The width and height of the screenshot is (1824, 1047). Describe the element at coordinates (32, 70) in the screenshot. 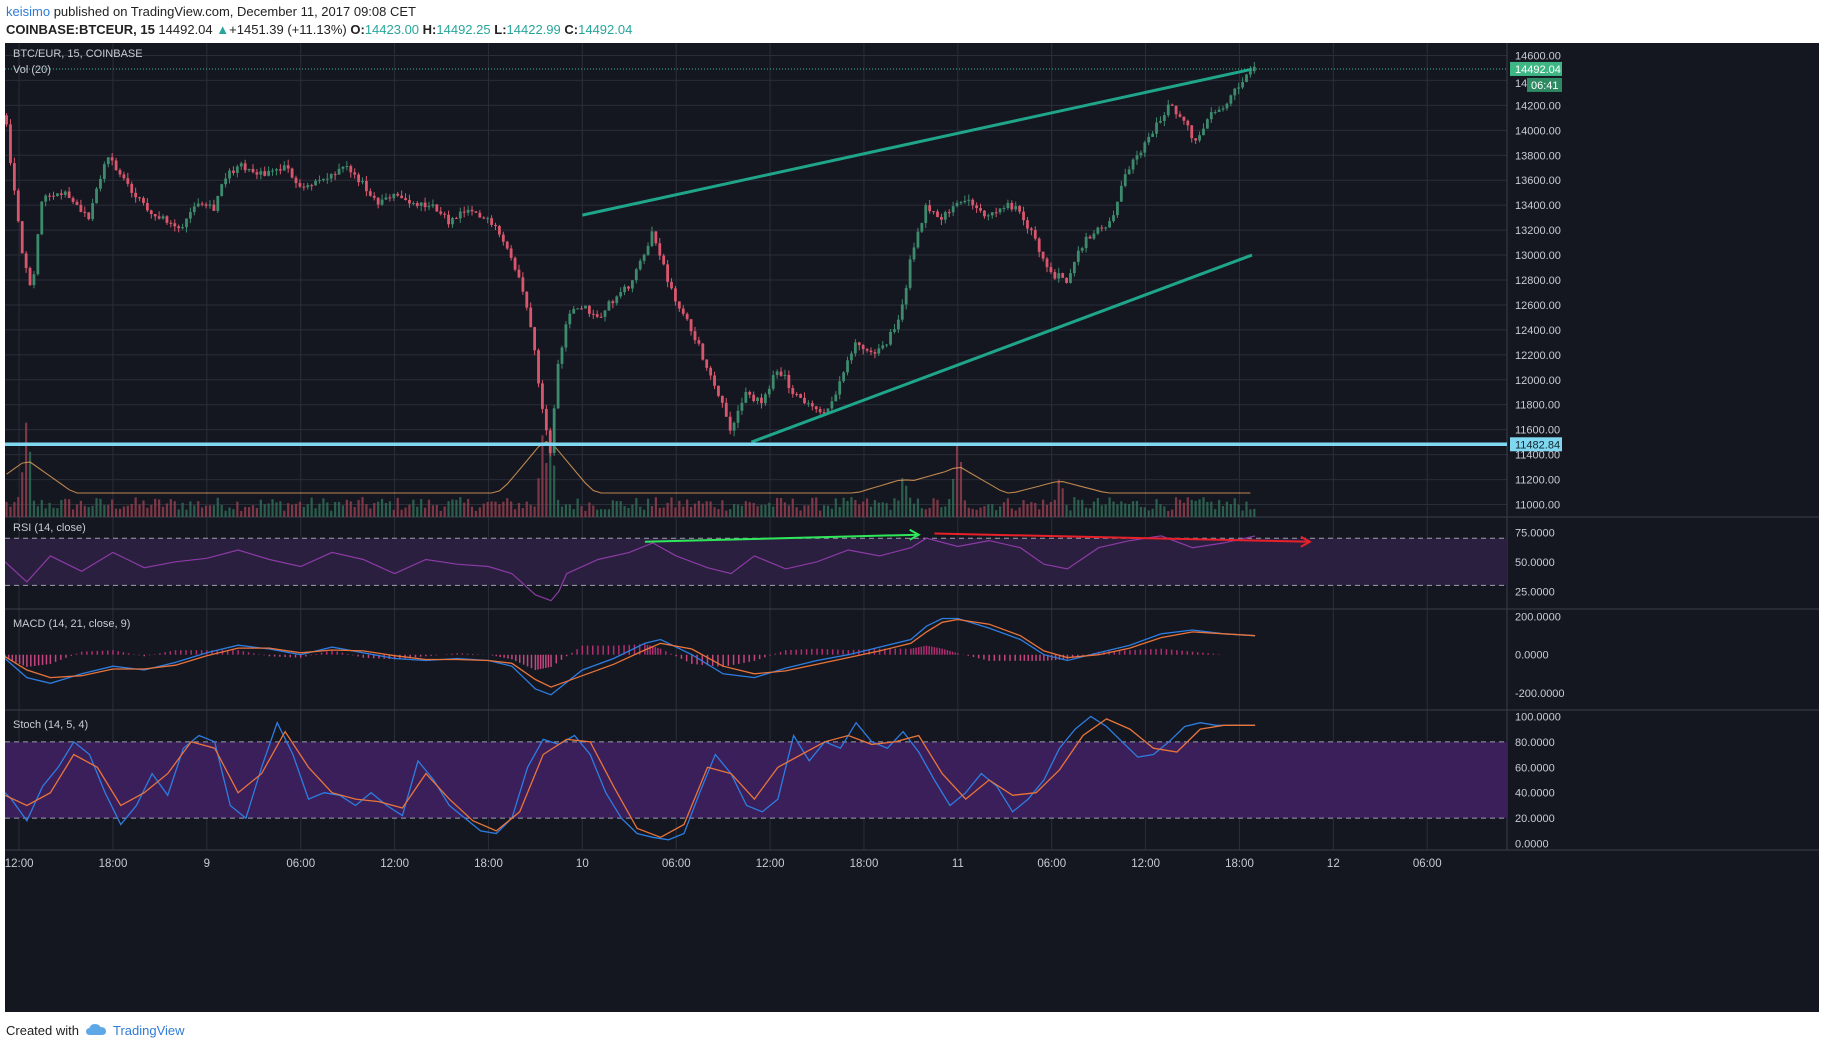

I see `volume-pane-title: Vol (20)` at that location.